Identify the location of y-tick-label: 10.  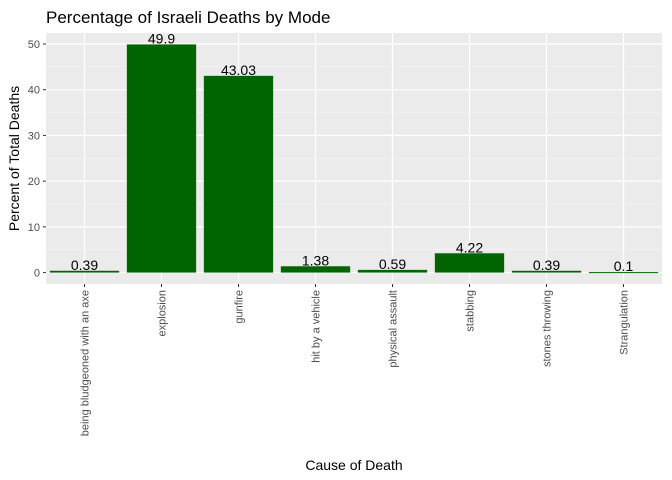
(34, 228).